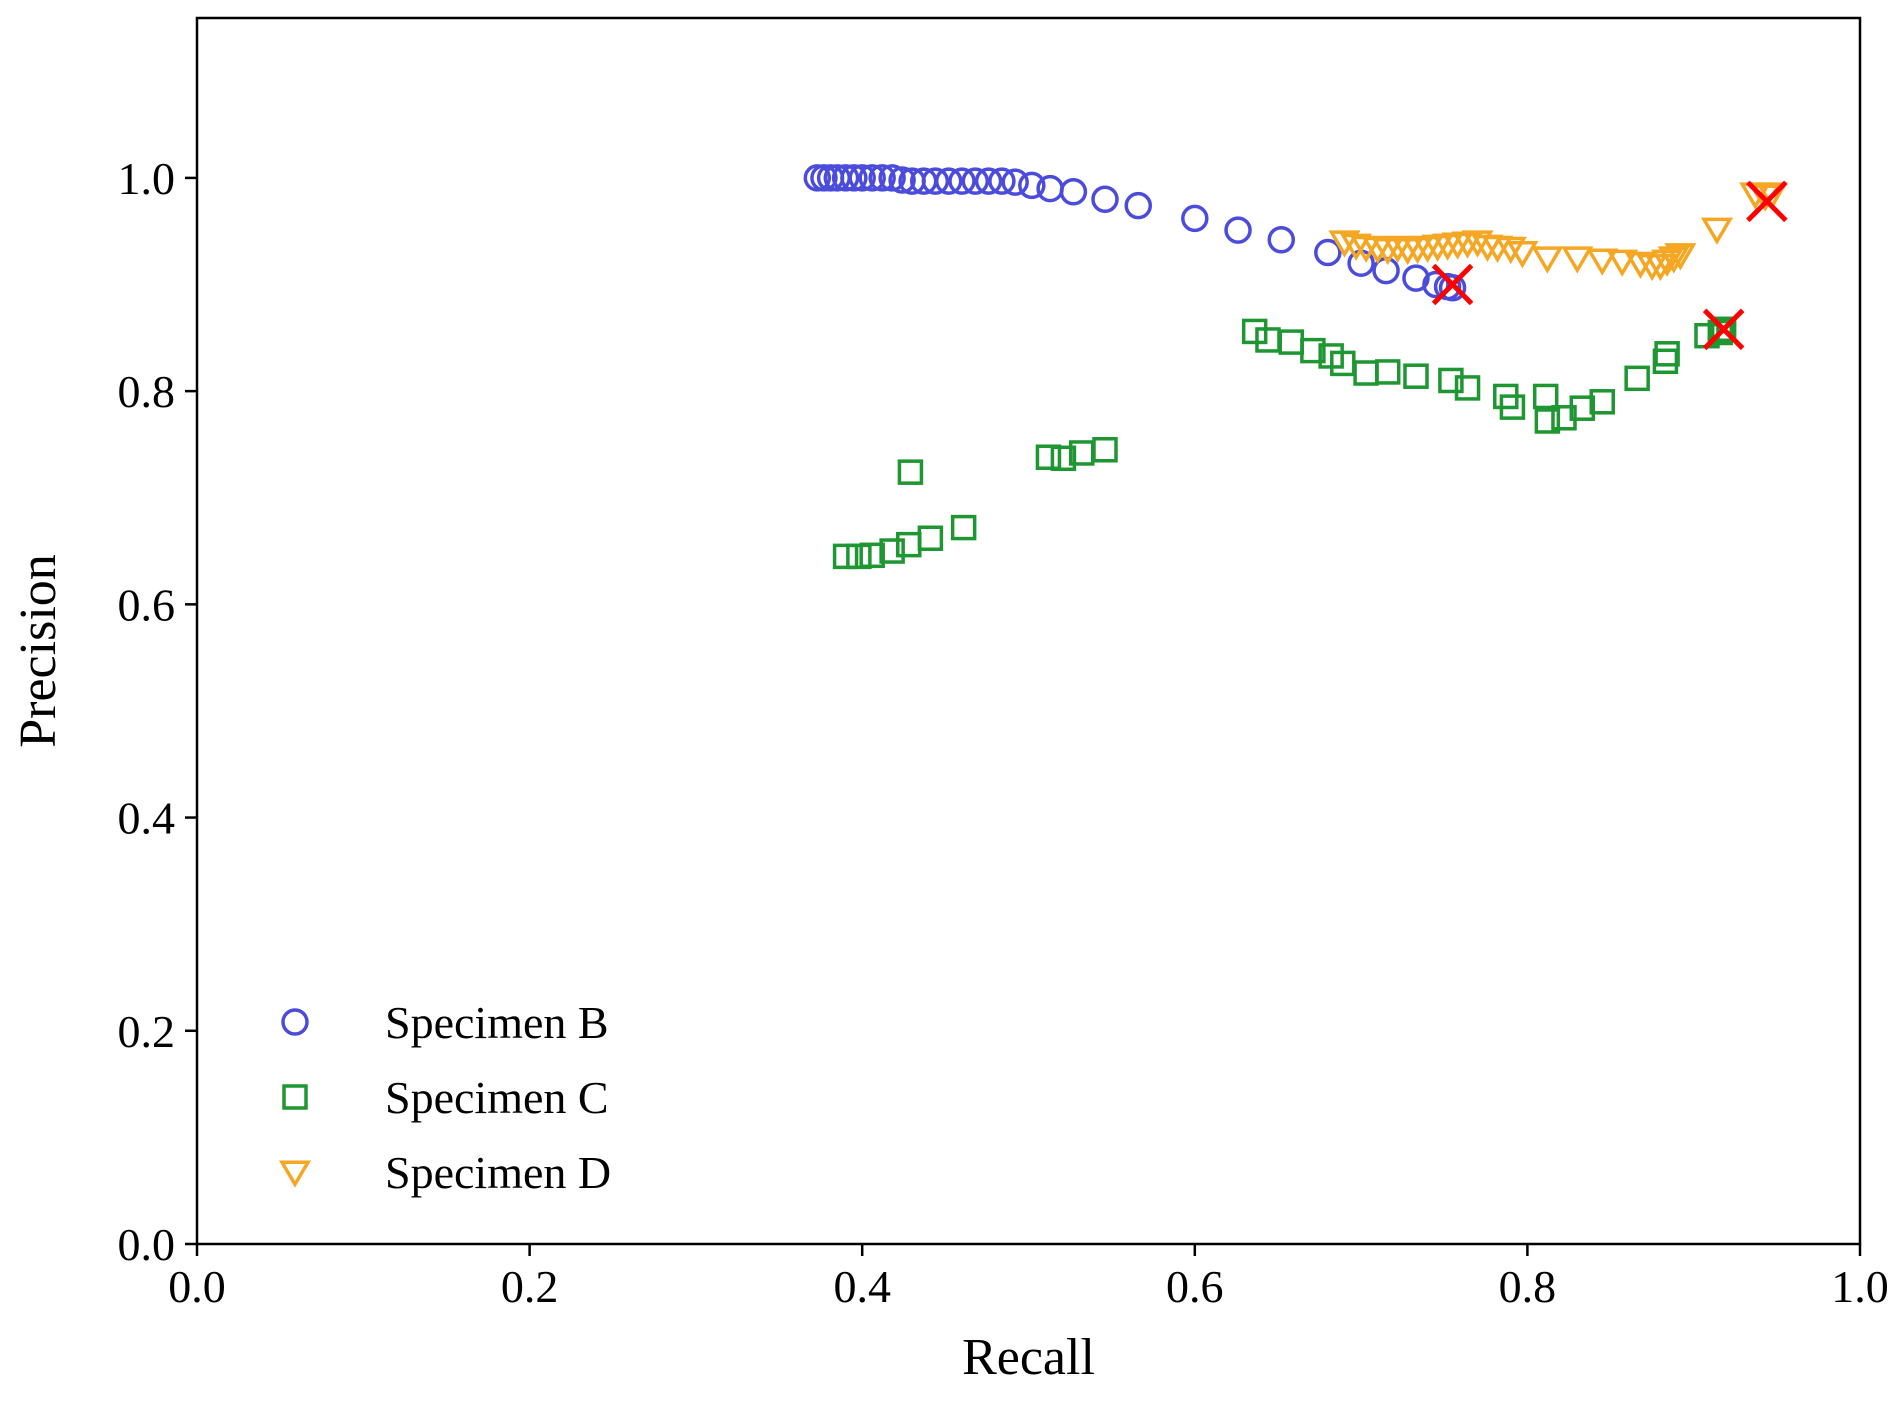 This screenshot has width=1896, height=1404. Describe the element at coordinates (1284, 443) in the screenshot. I see `series-specimen-c` at that location.